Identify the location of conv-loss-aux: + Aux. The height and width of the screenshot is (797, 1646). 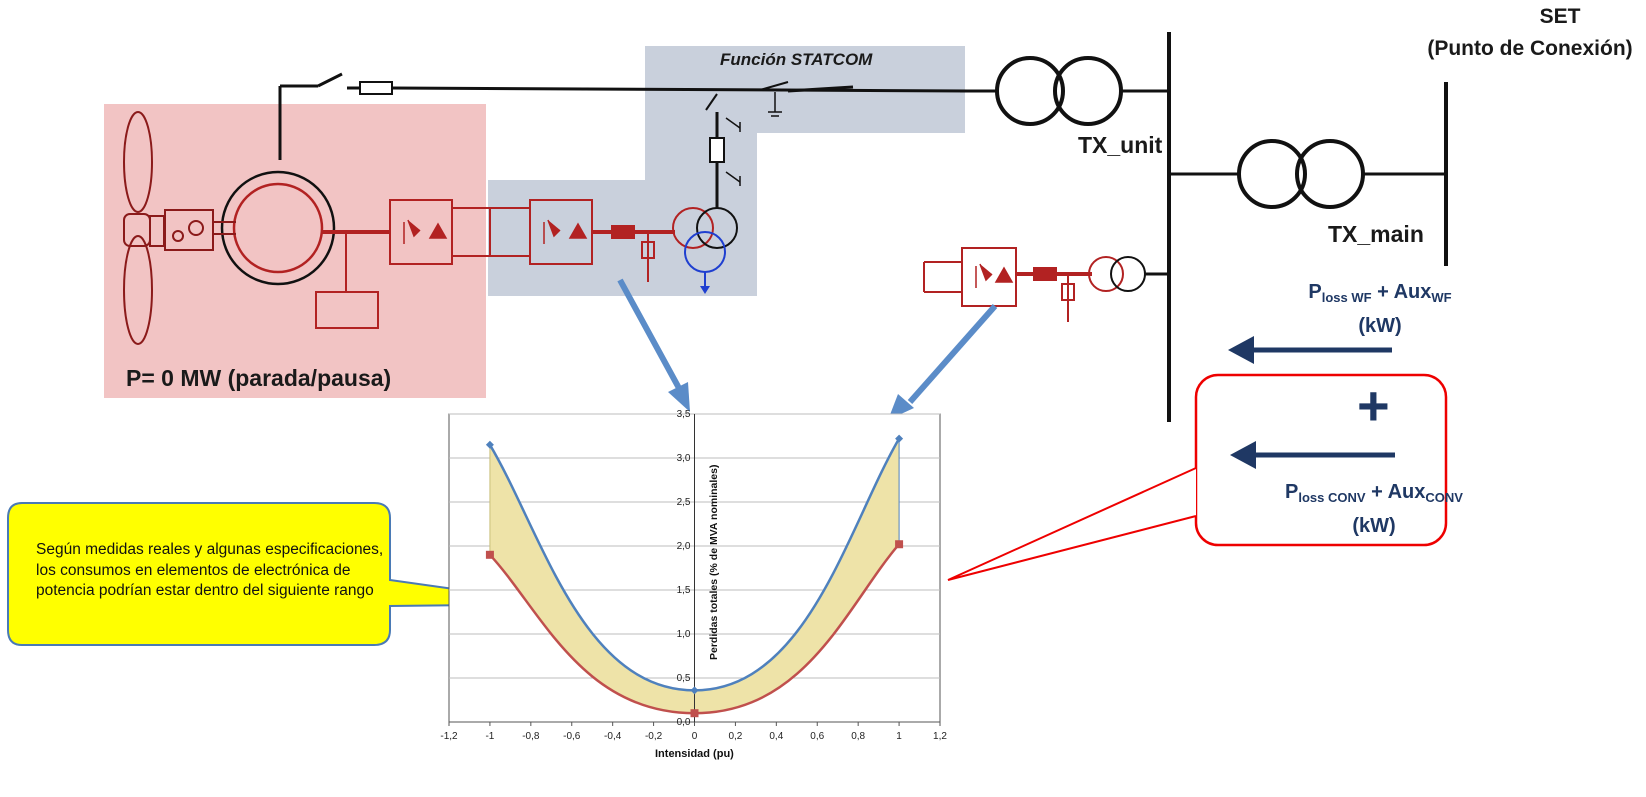
(1395, 492).